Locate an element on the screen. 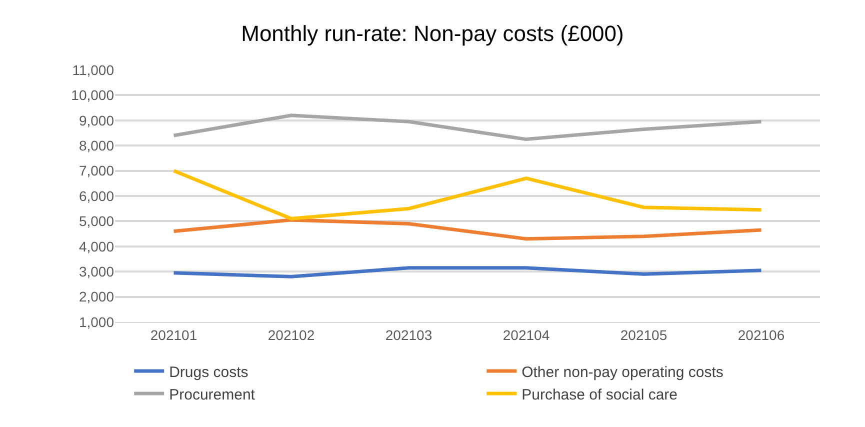 This screenshot has width=865, height=427. y-tick-label: 8,000 is located at coordinates (96, 146).